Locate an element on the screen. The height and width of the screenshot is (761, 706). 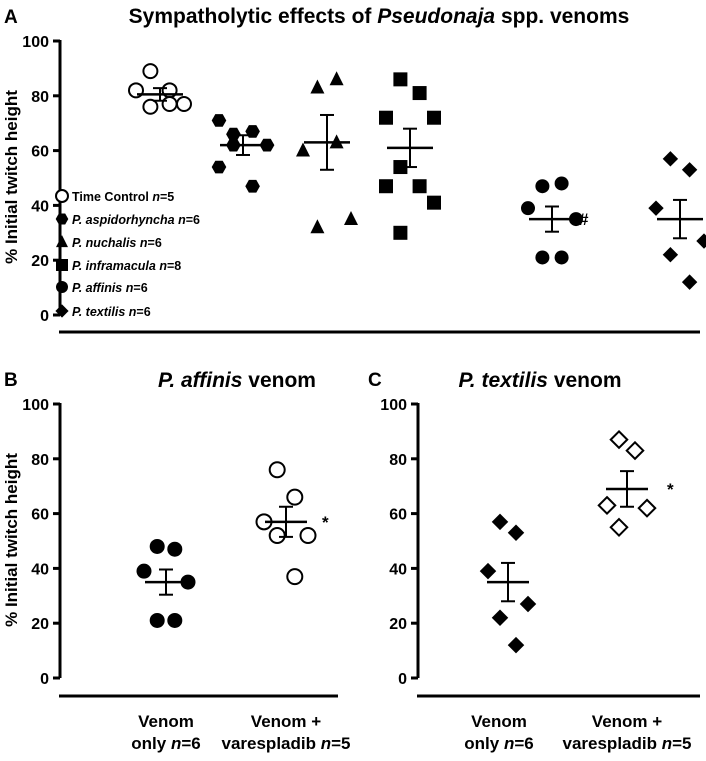
panel-b-y-tick-label: 80 is located at coordinates (40, 460).